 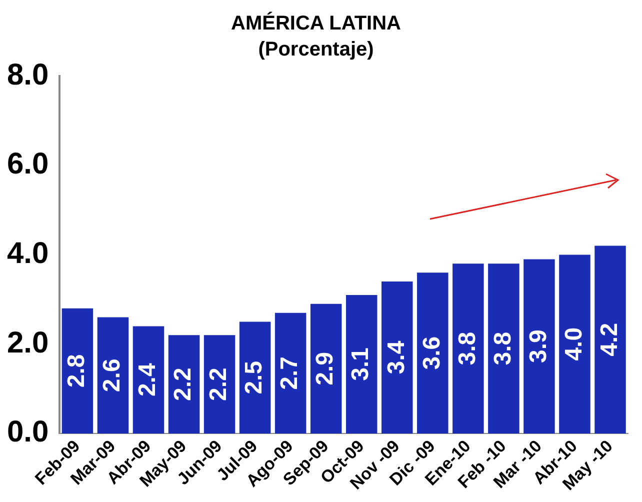 I want to click on data-label: 4.0, so click(x=574, y=344).